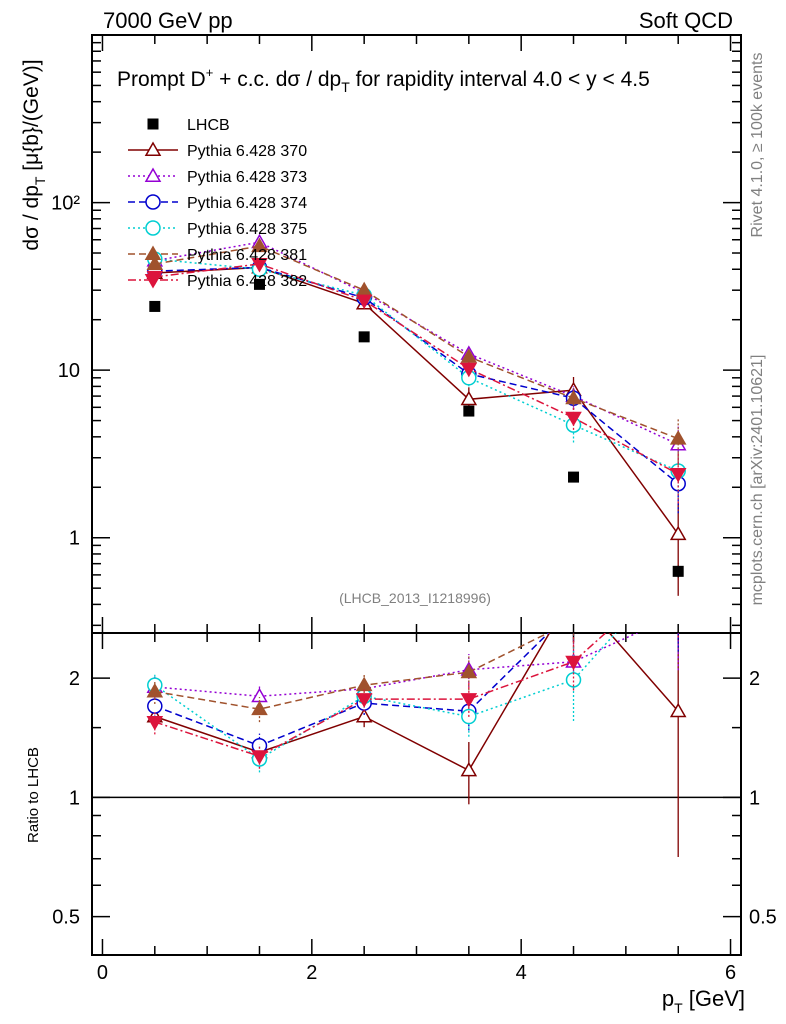 The height and width of the screenshot is (1024, 786). I want to click on legend-item: Pythia 6.428 374, so click(217, 203).